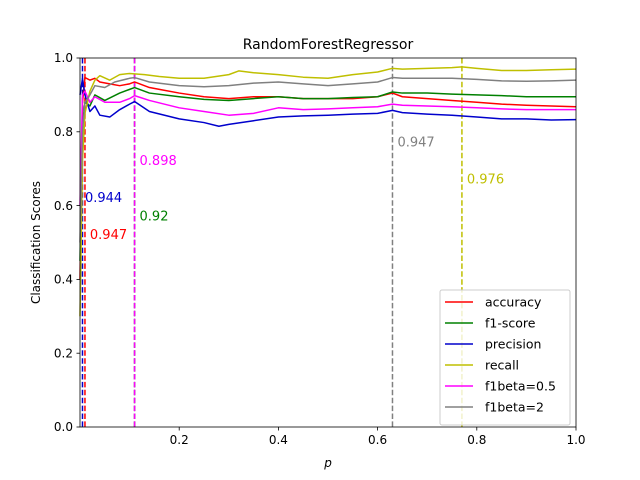 This screenshot has height=480, width=640. I want to click on vline-value-label-f1-score: 0.92, so click(154, 216).